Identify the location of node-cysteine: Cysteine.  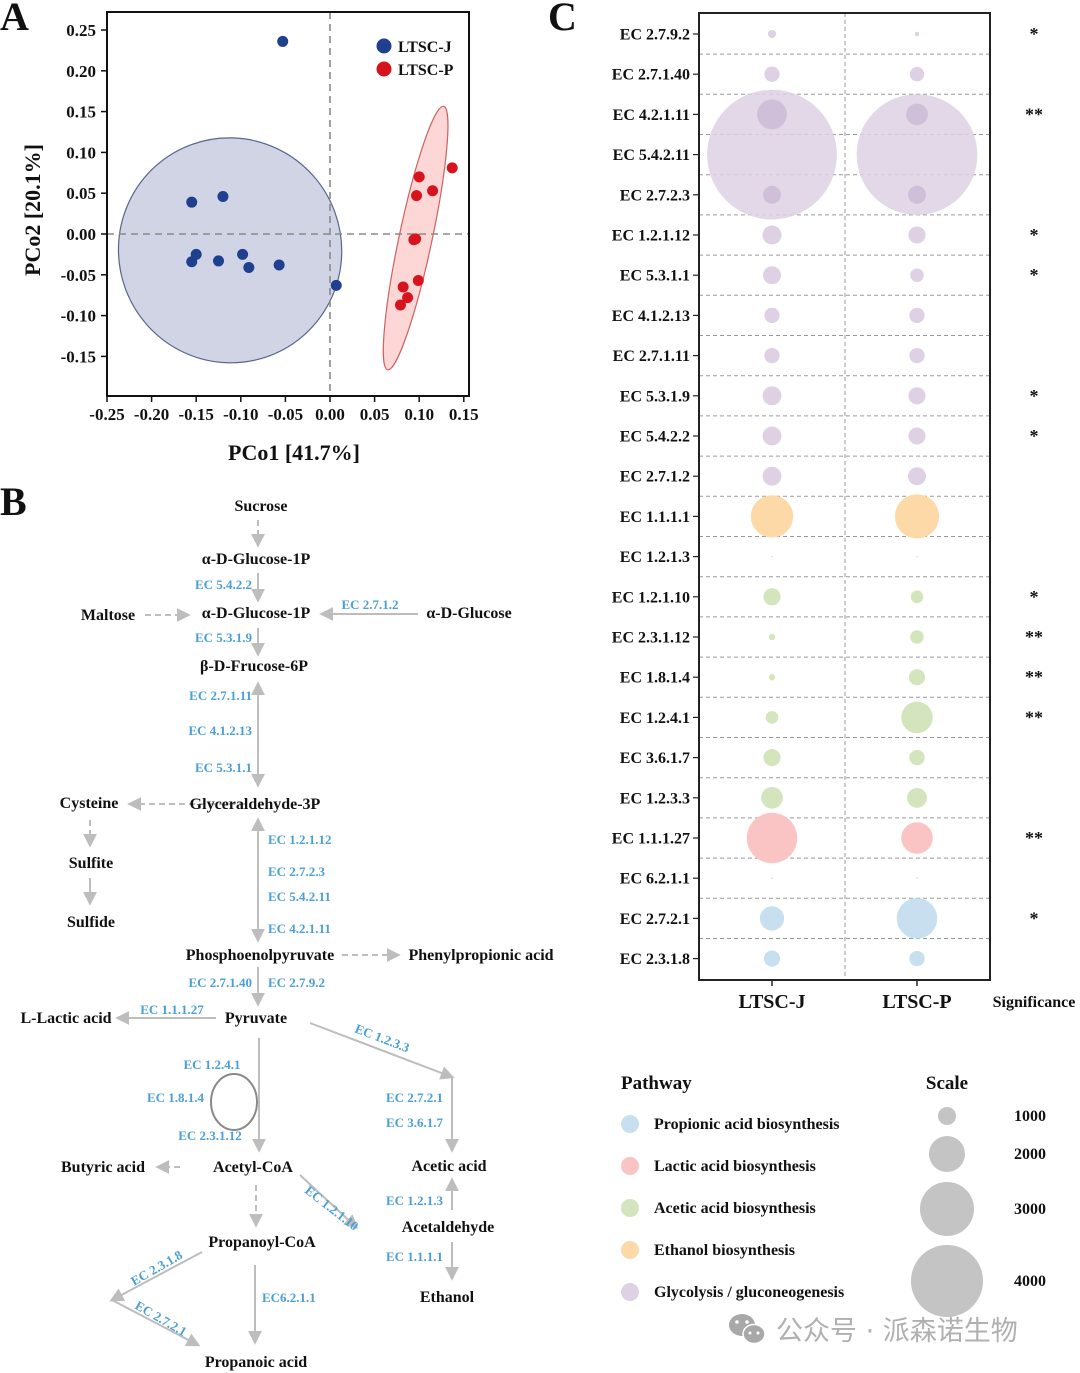
(89, 803).